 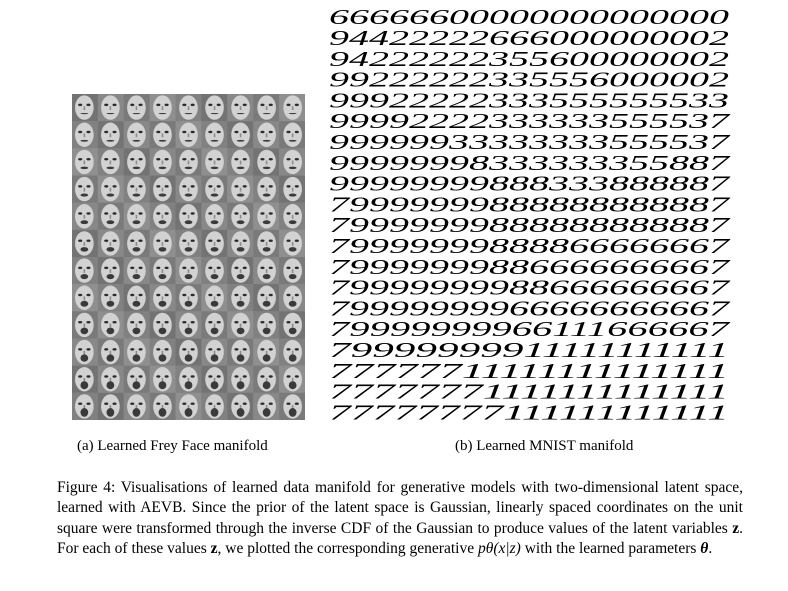 I want to click on mnist-digit-row: 79999999888888888887, so click(x=530, y=204).